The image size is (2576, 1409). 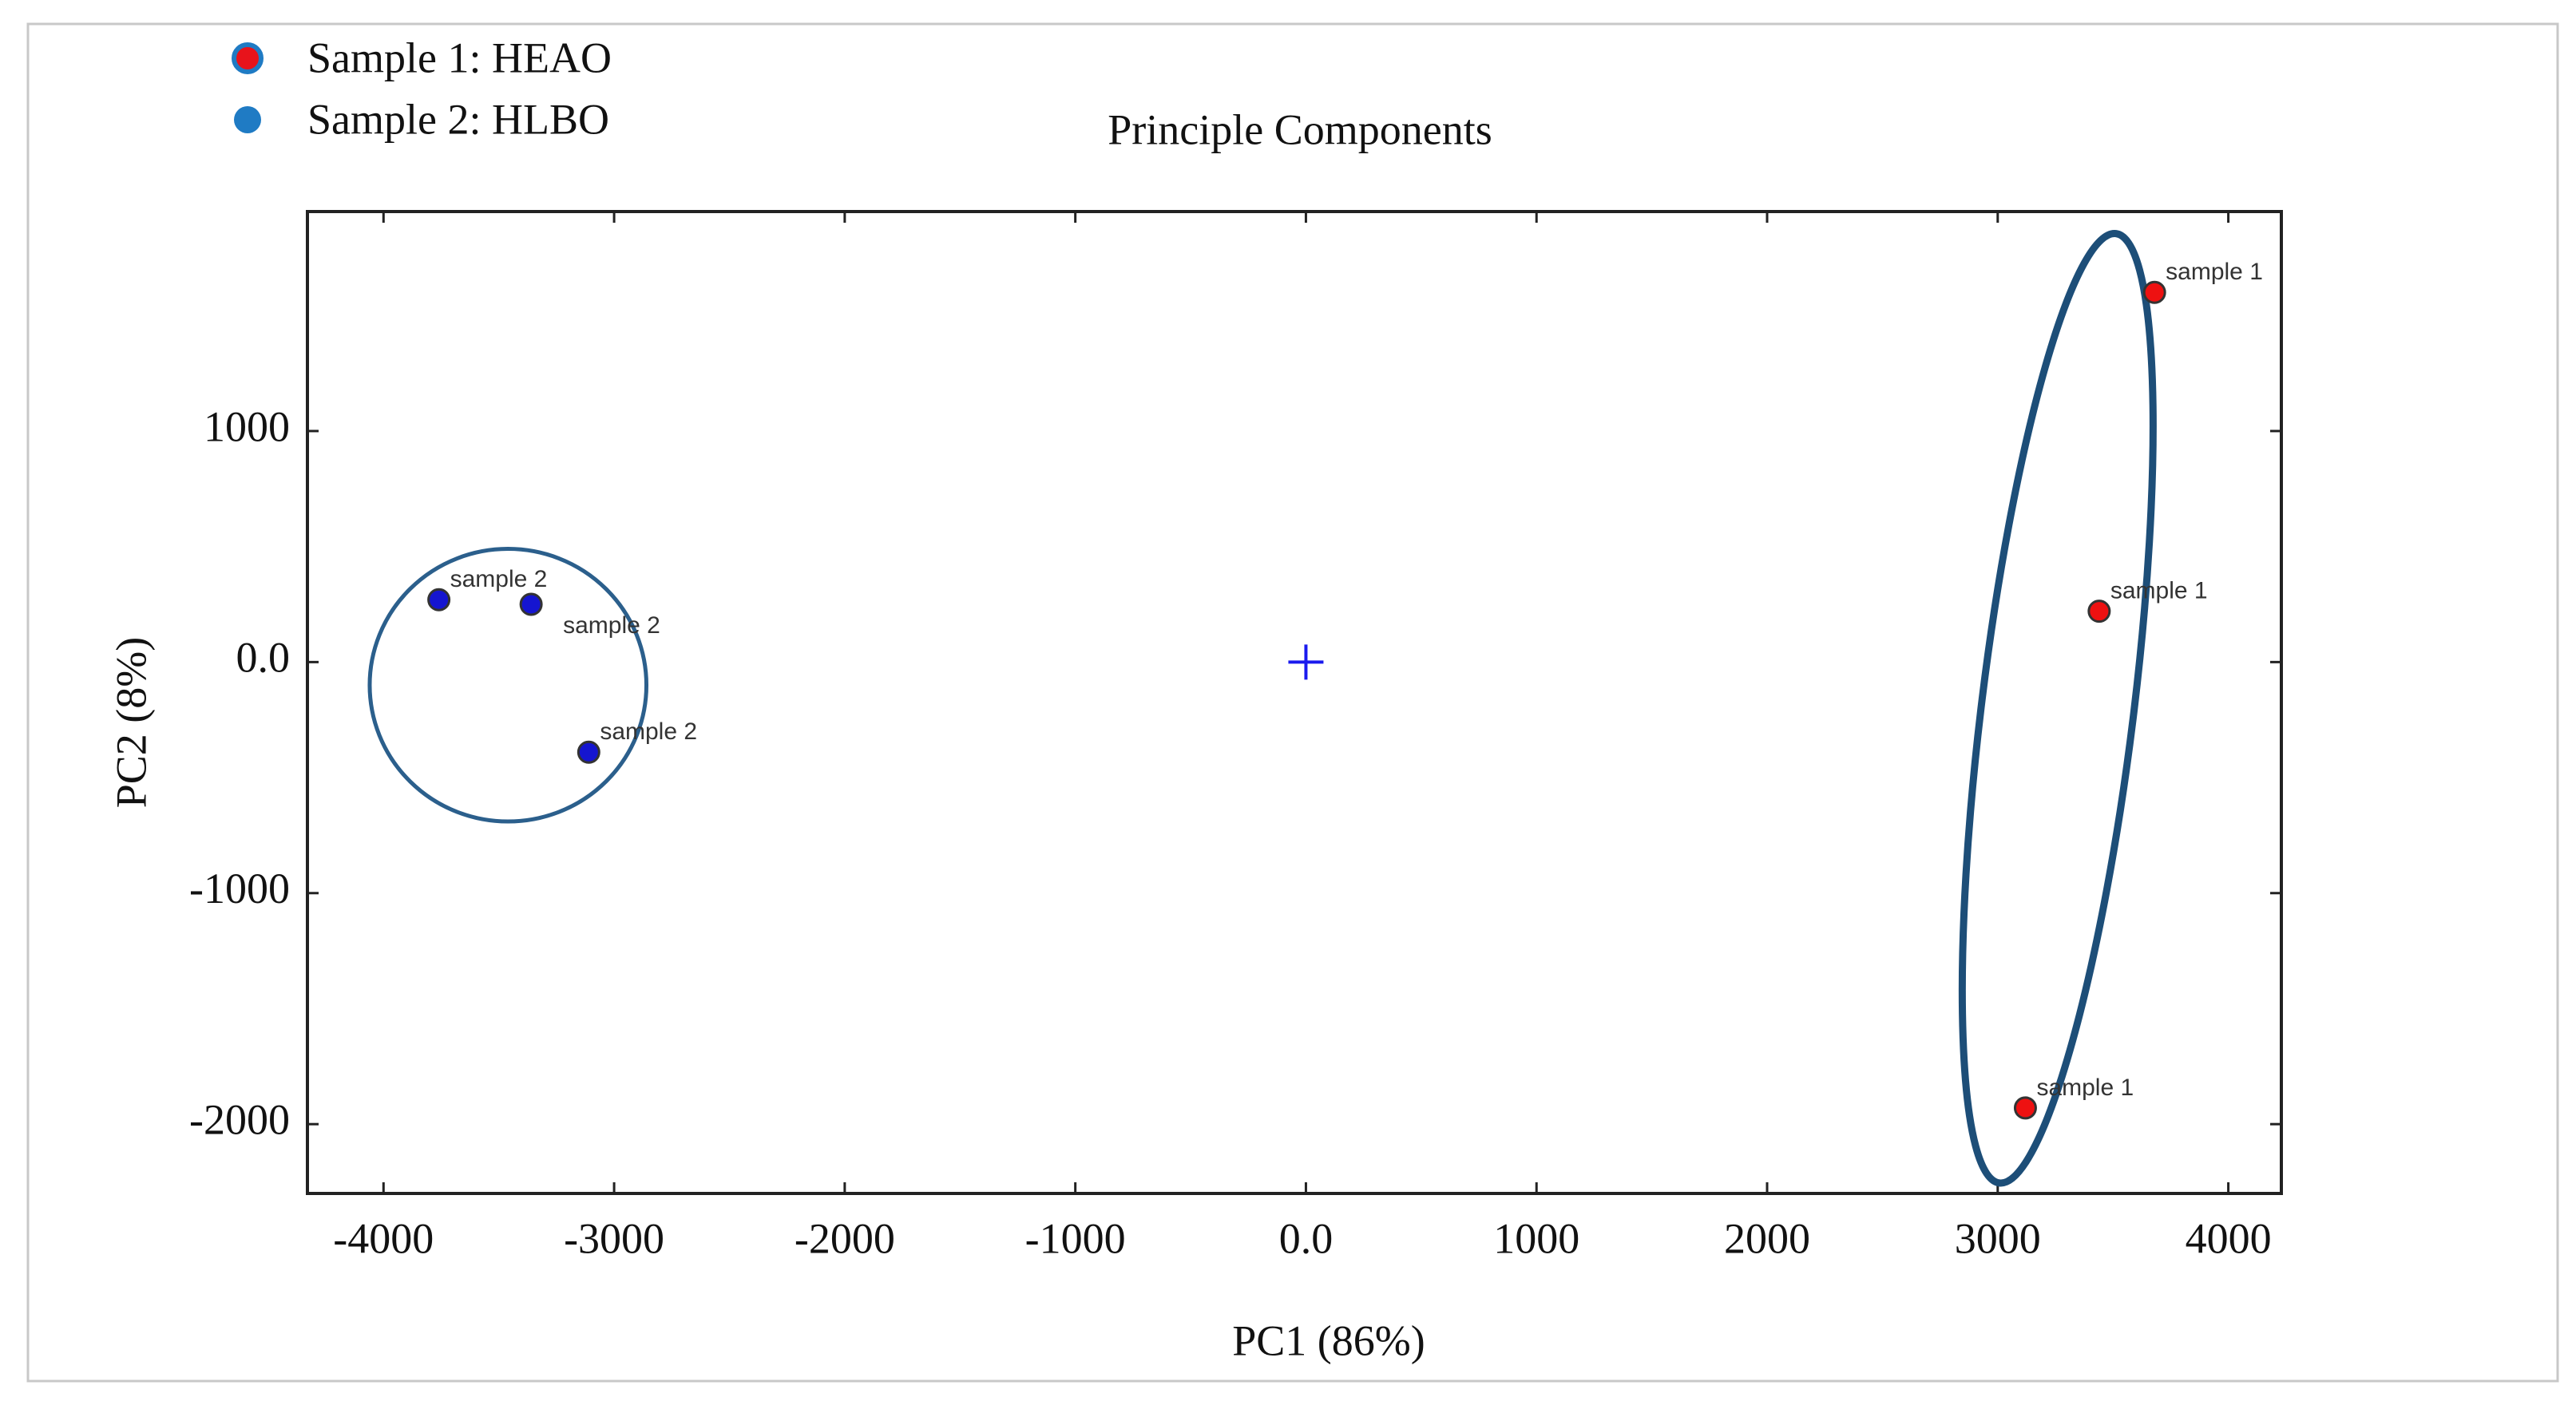 I want to click on x-tick-label: 2000, so click(x=1767, y=1238).